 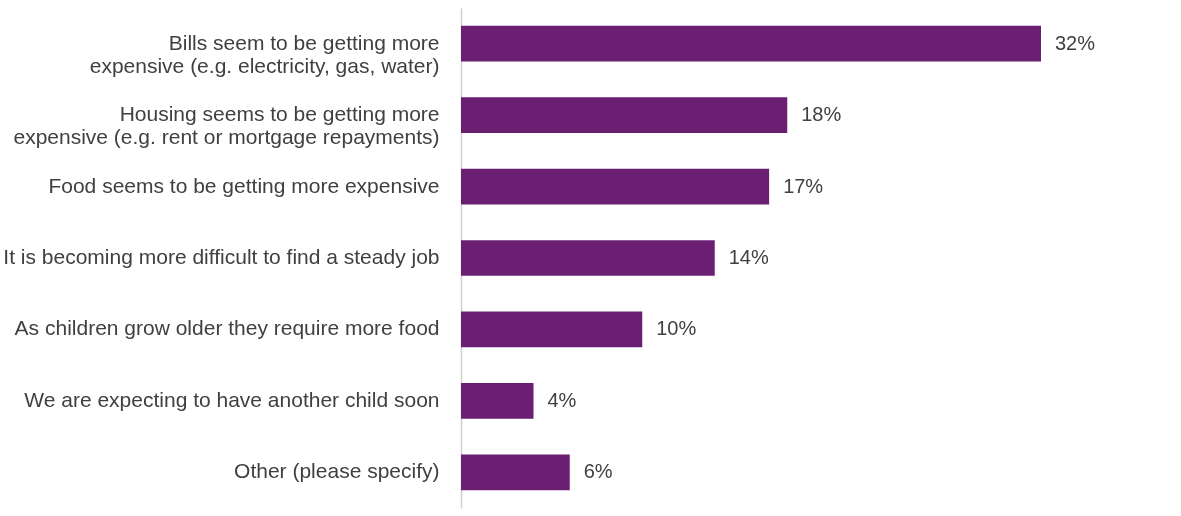 What do you see at coordinates (562, 399) in the screenshot?
I see `data-label: 4%` at bounding box center [562, 399].